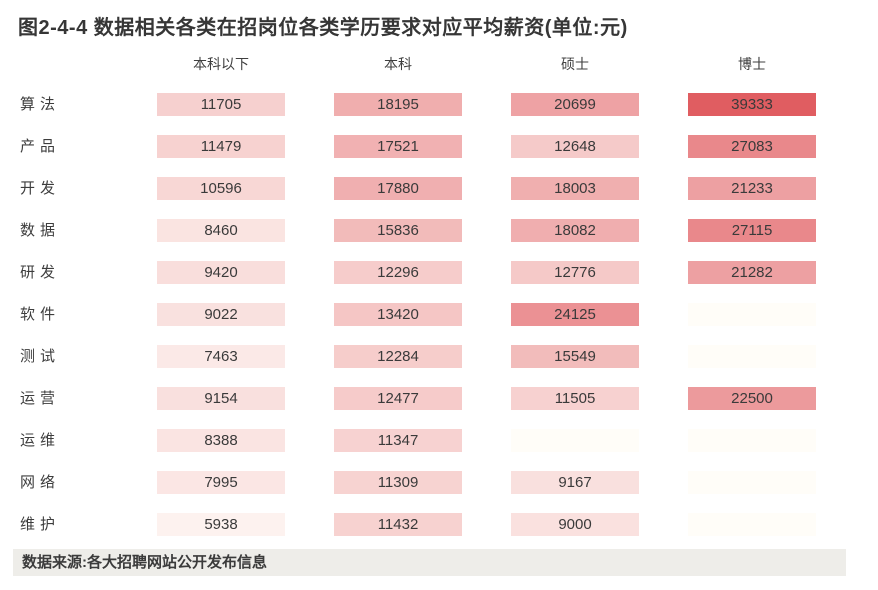 The image size is (878, 590). What do you see at coordinates (575, 524) in the screenshot?
I see `heatmap-cell: 9000` at bounding box center [575, 524].